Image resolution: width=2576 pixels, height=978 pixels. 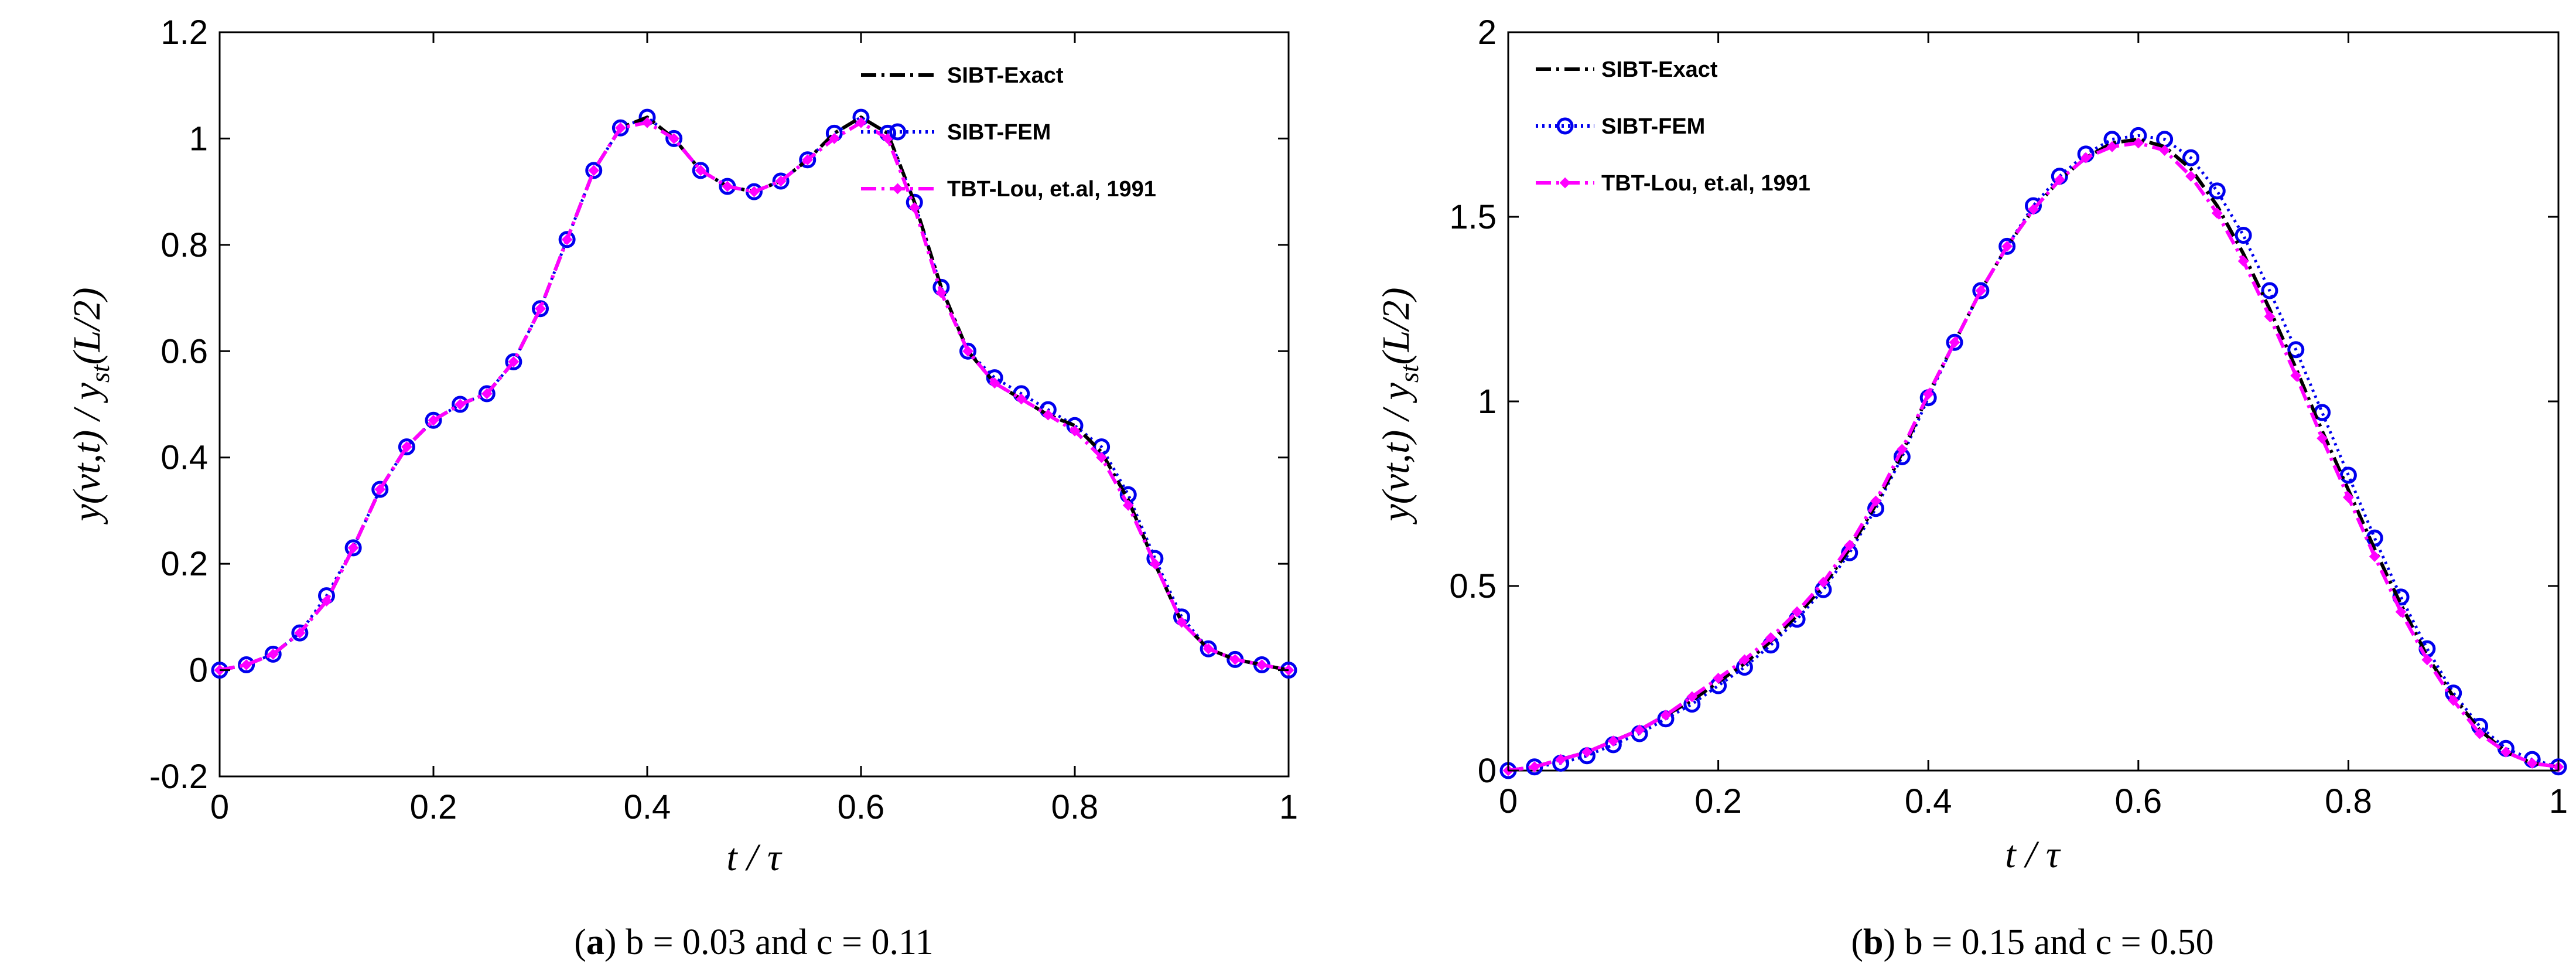 What do you see at coordinates (1487, 402) in the screenshot?
I see `y-tick-label: 1` at bounding box center [1487, 402].